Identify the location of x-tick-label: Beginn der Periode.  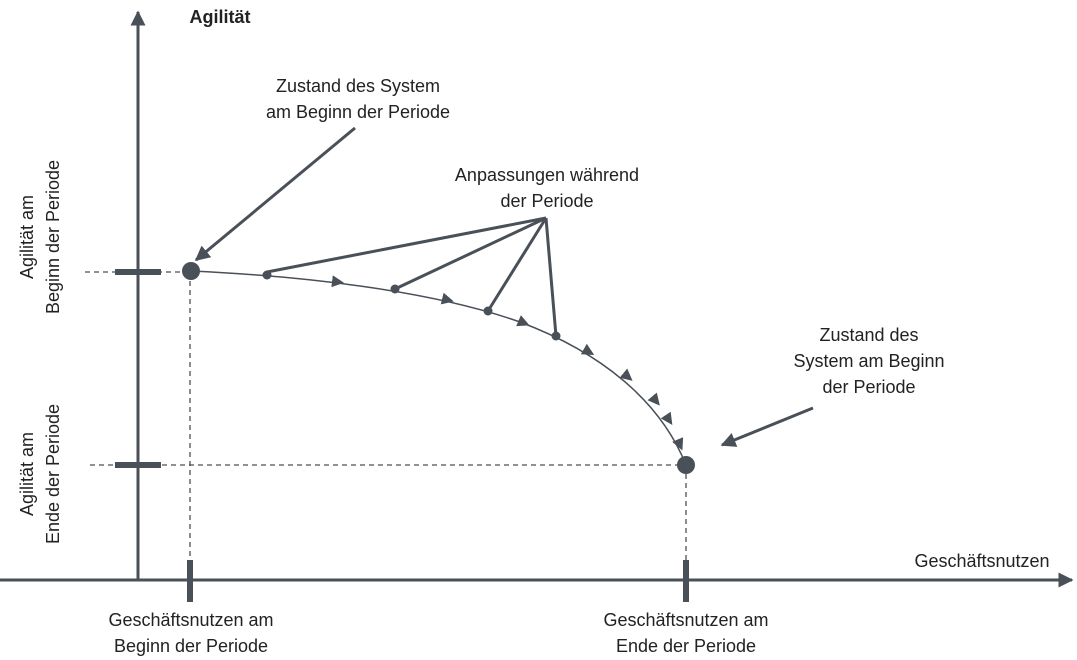
(191, 646).